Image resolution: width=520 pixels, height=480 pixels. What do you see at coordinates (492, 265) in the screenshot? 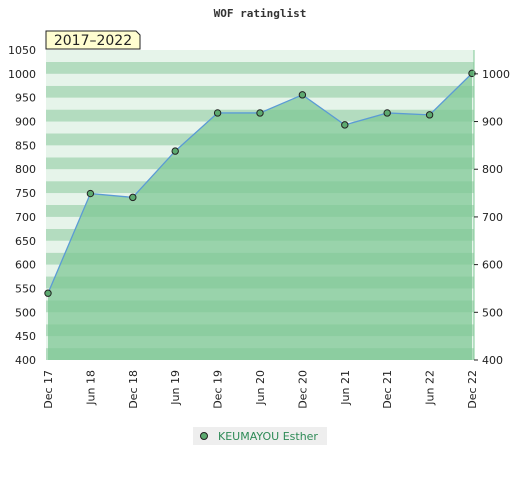
I see `right-tick-label: 600` at bounding box center [492, 265].